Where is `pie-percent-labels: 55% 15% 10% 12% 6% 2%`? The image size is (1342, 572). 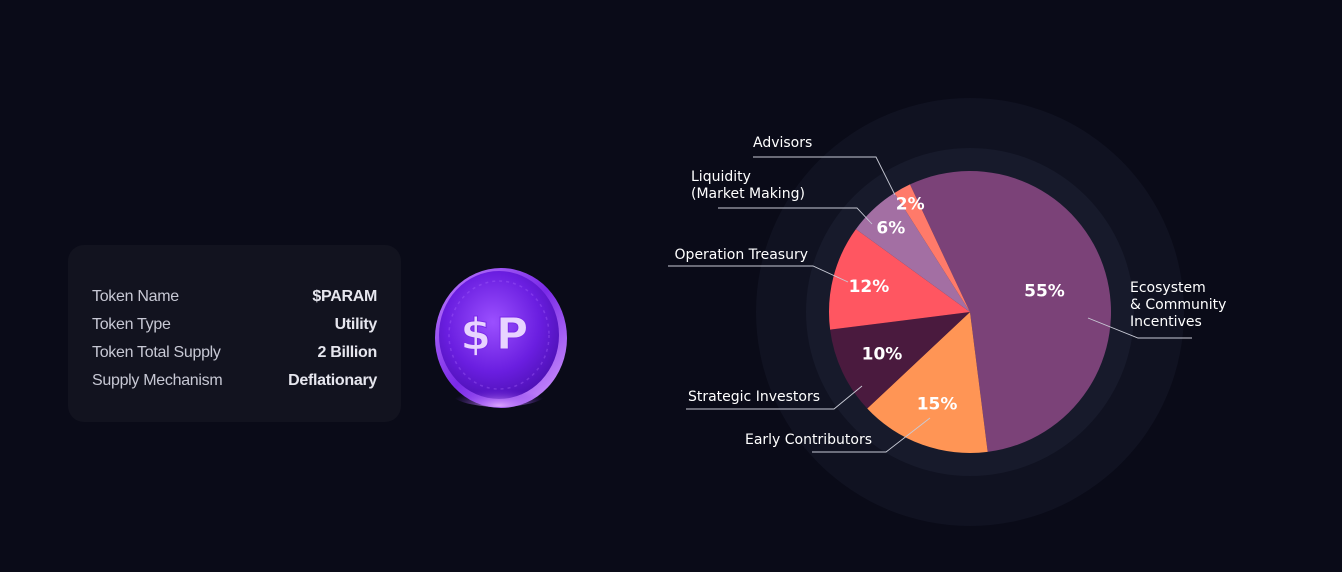
pie-percent-labels: 55% 15% 10% 12% 6% 2% is located at coordinates (957, 304).